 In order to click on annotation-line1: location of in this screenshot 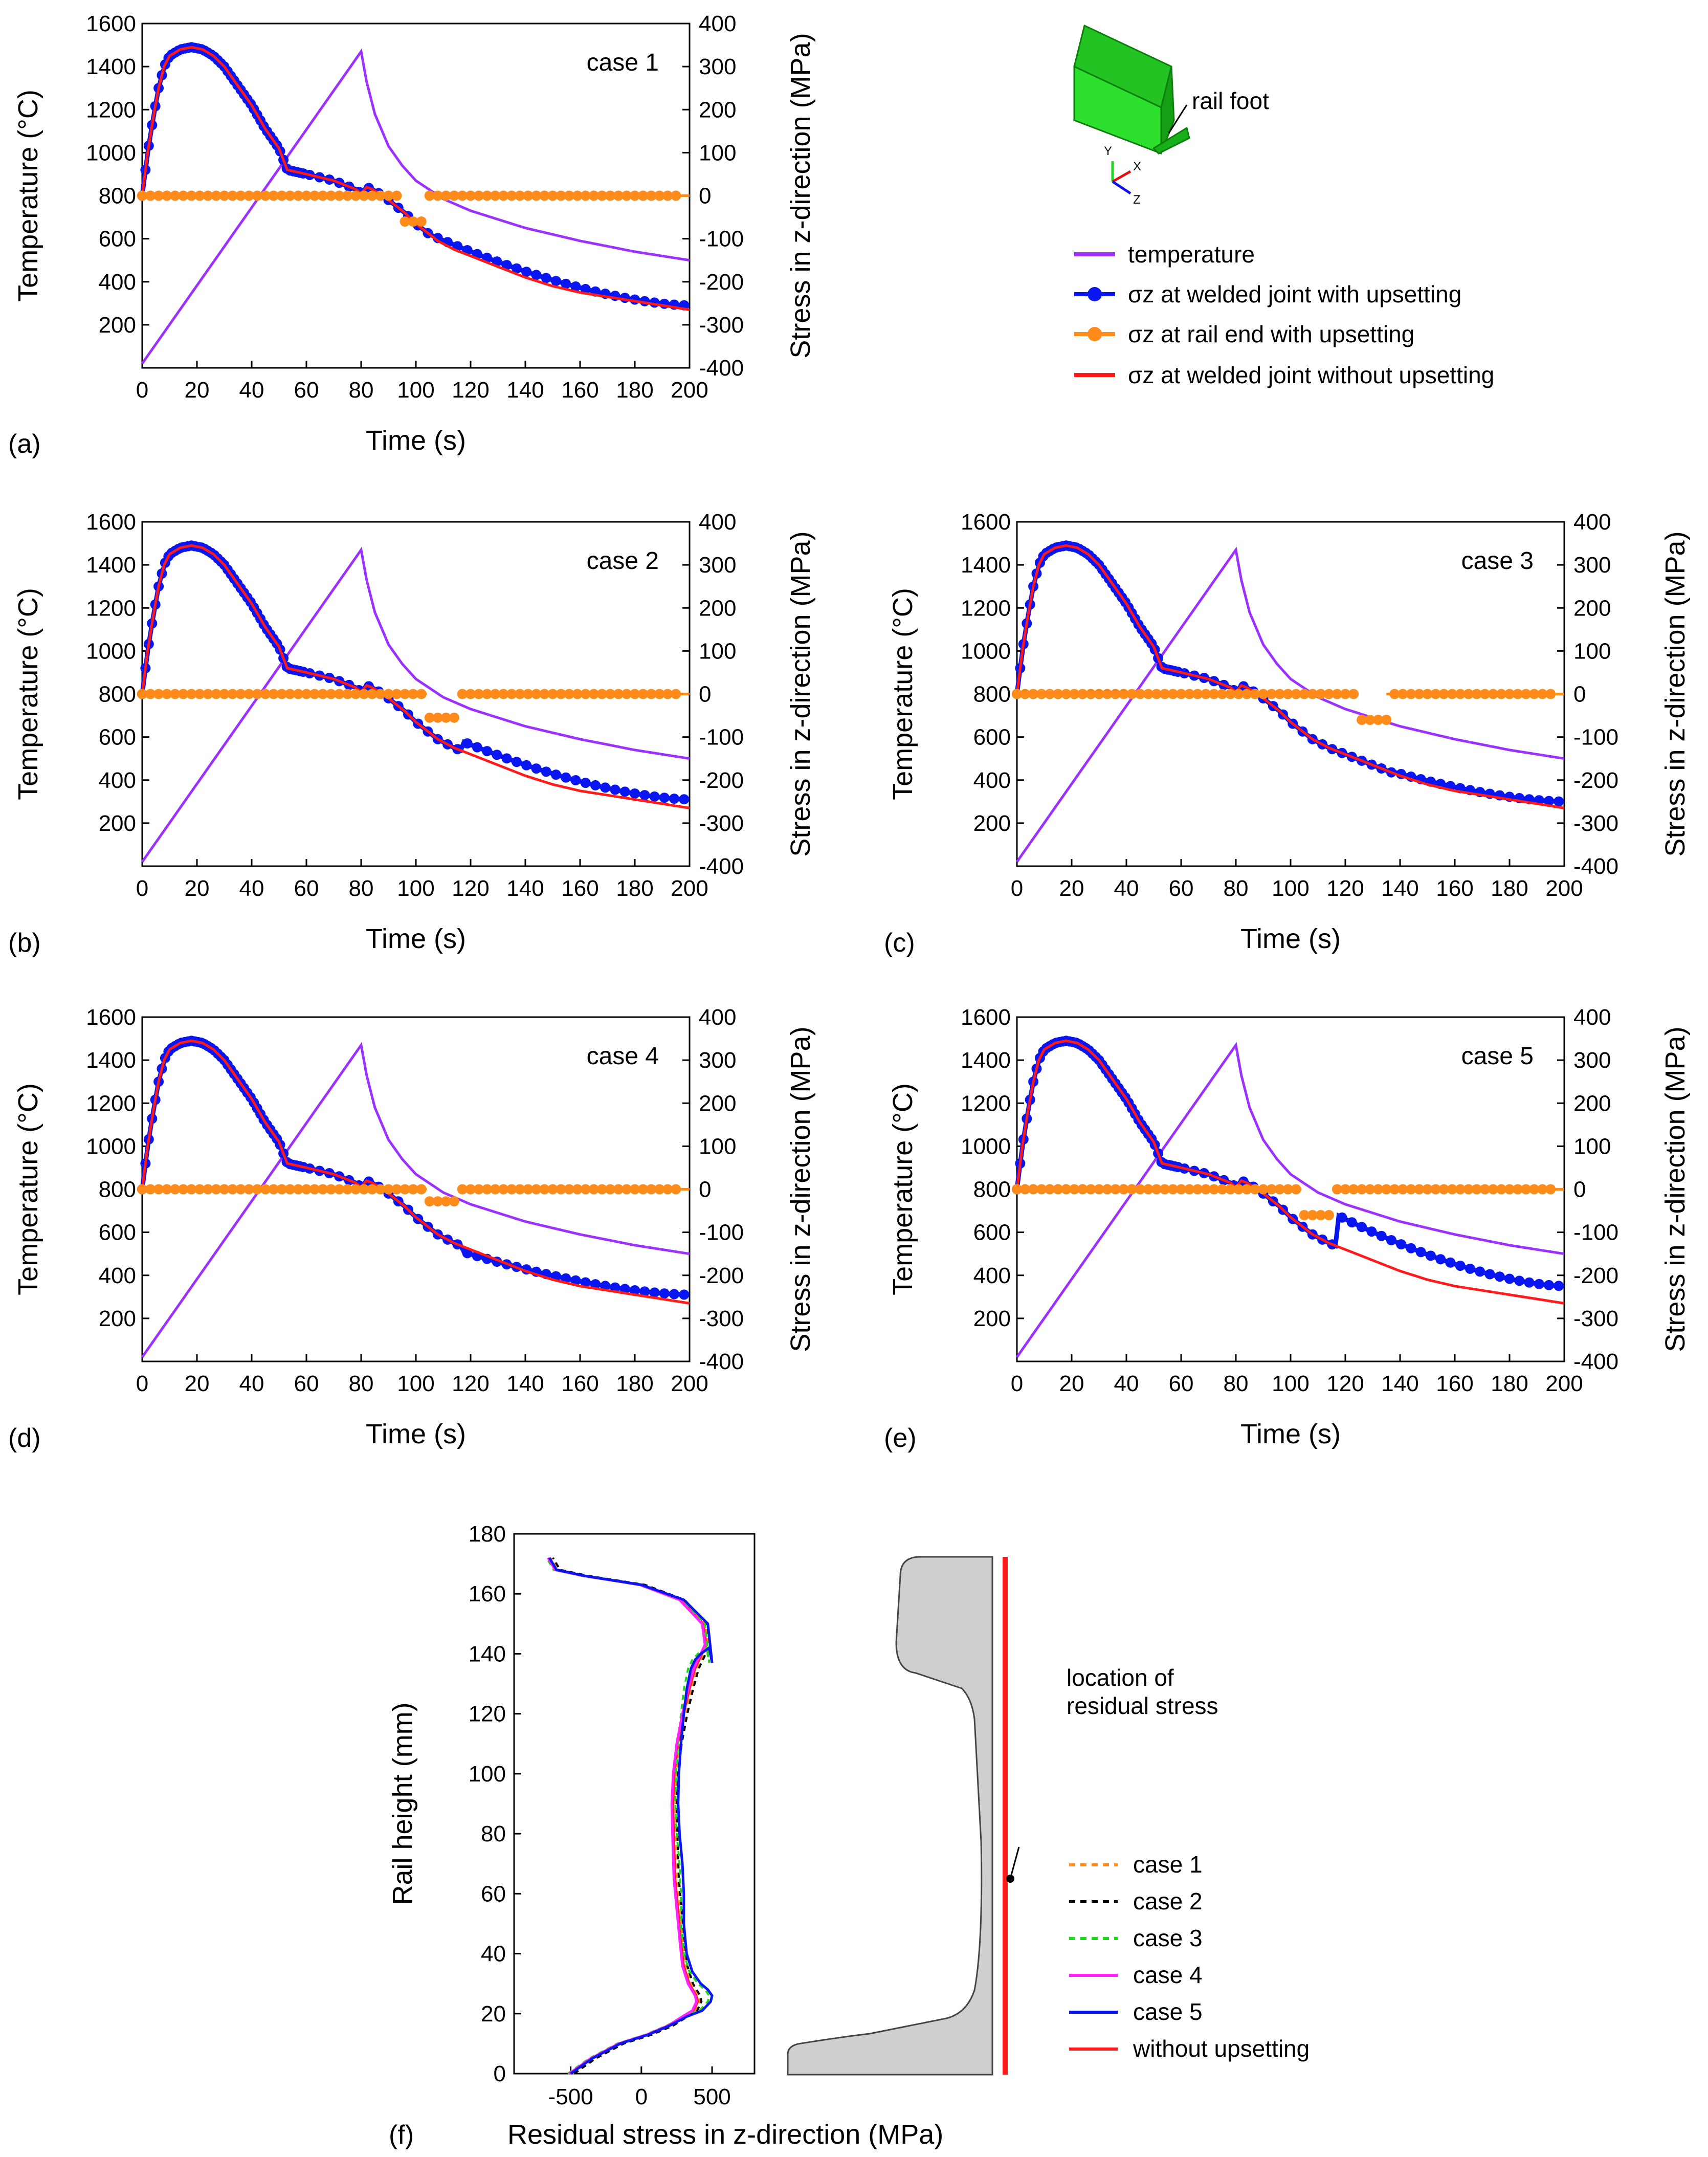, I will do `click(1120, 1677)`.